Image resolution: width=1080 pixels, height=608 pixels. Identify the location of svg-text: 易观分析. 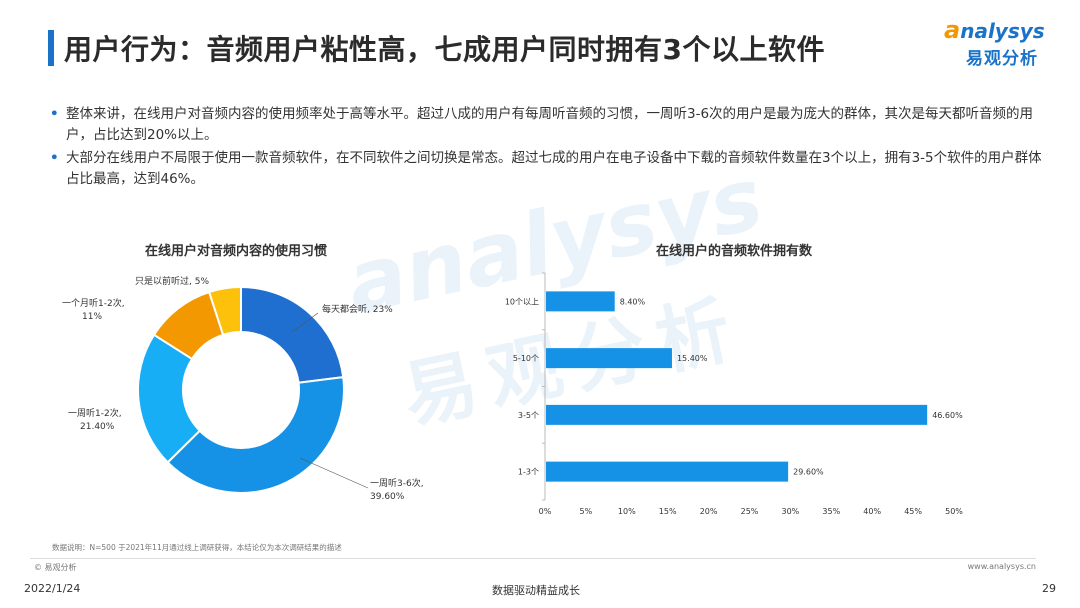
(573, 362).